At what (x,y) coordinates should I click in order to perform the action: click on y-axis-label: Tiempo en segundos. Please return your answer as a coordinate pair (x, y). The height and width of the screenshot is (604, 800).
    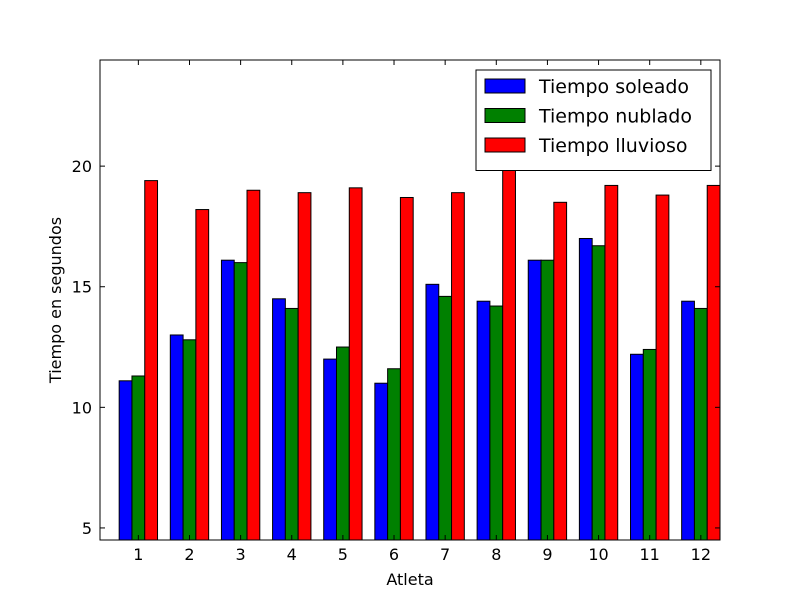
    Looking at the image, I should click on (55, 300).